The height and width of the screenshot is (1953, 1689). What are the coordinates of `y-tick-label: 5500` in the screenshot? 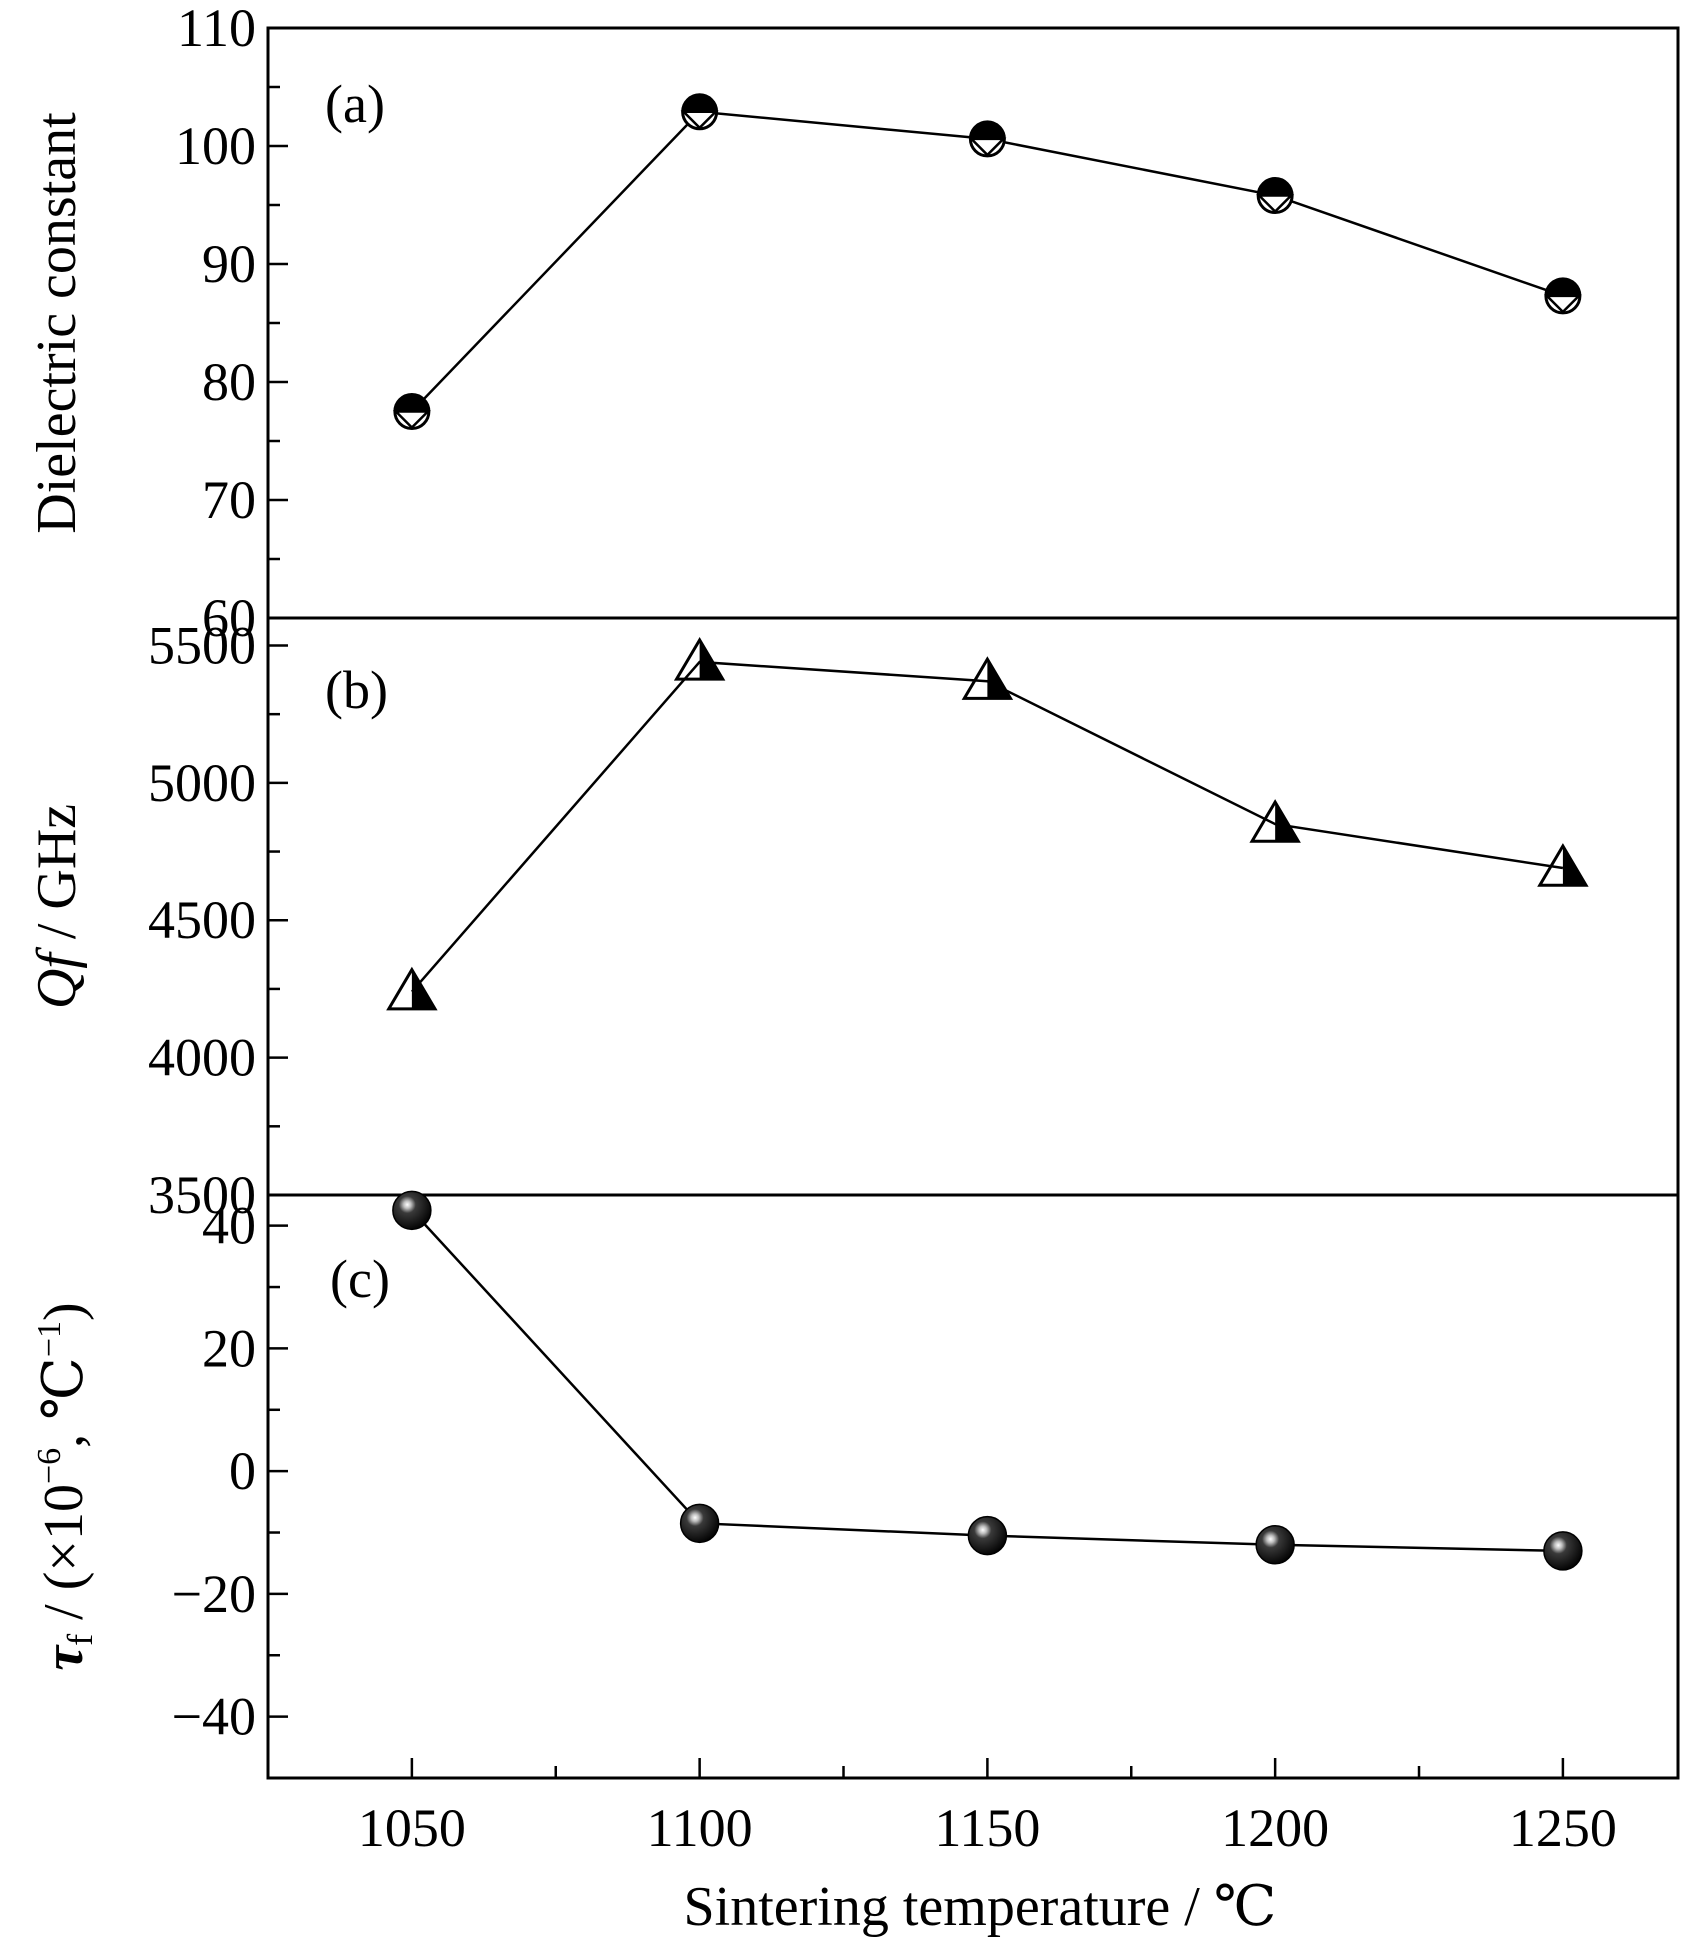 It's located at (202, 645).